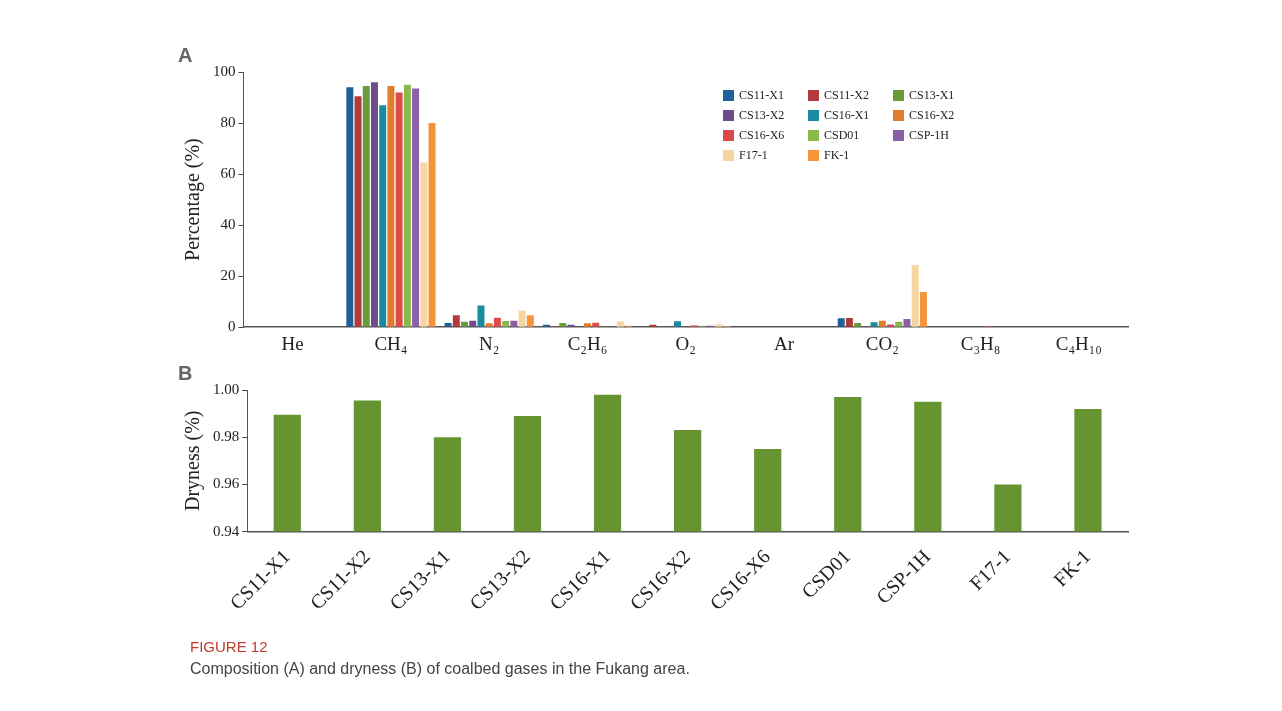  Describe the element at coordinates (185, 372) in the screenshot. I see `chart-title: B` at that location.